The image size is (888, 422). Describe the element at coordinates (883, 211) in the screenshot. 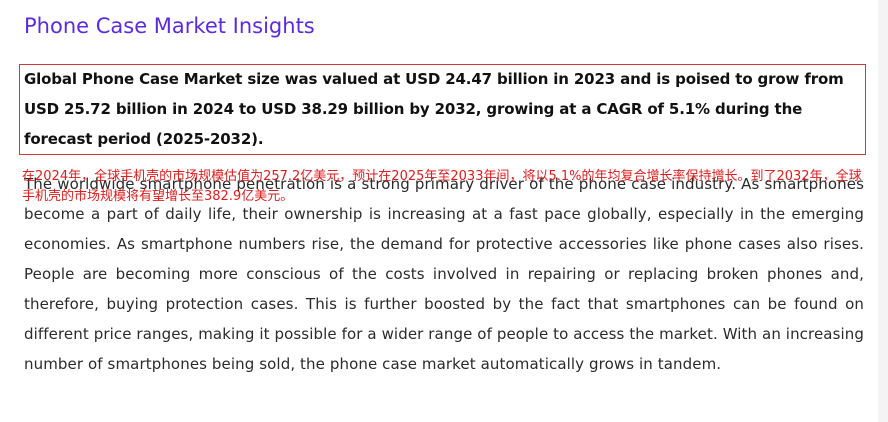

I see `scrollbar-track` at that location.